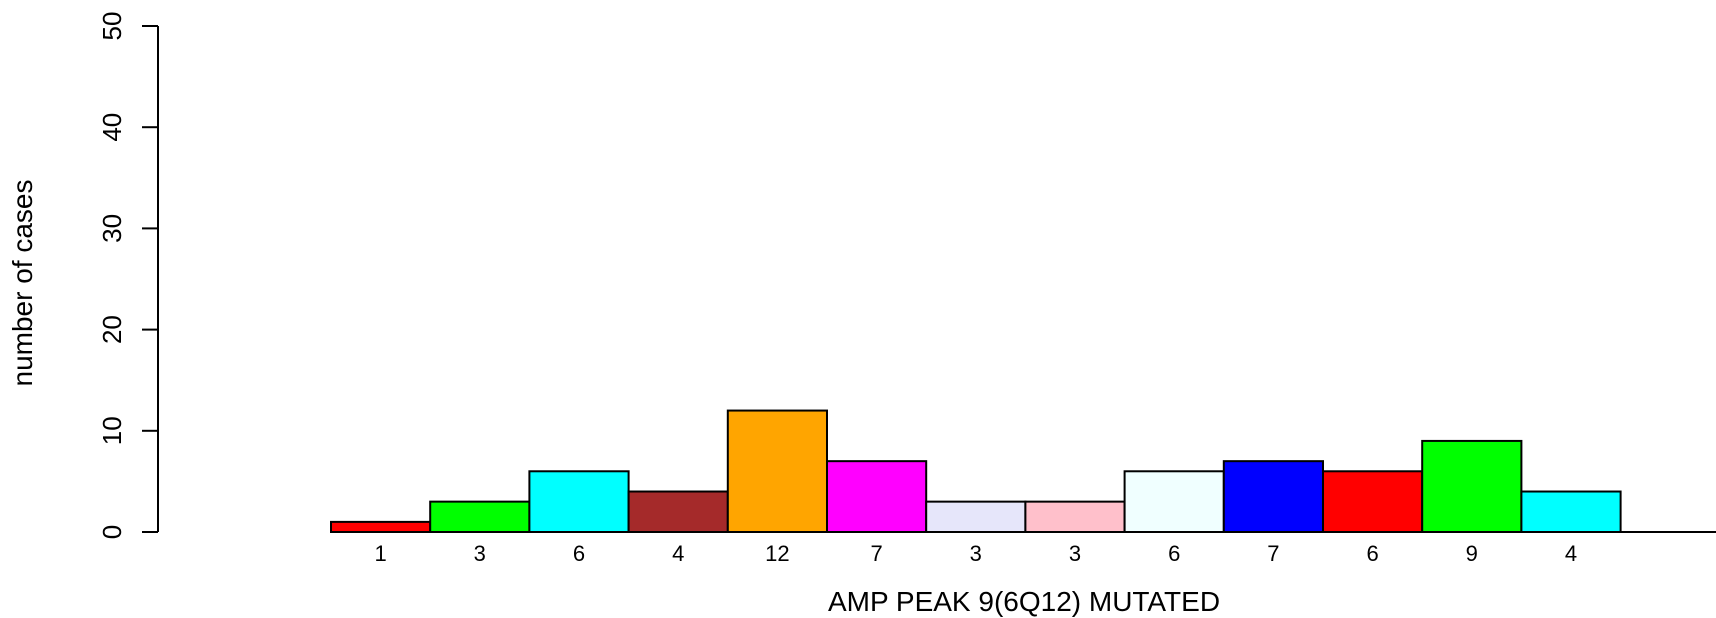  I want to click on y-tick-label: 50, so click(112, 26).